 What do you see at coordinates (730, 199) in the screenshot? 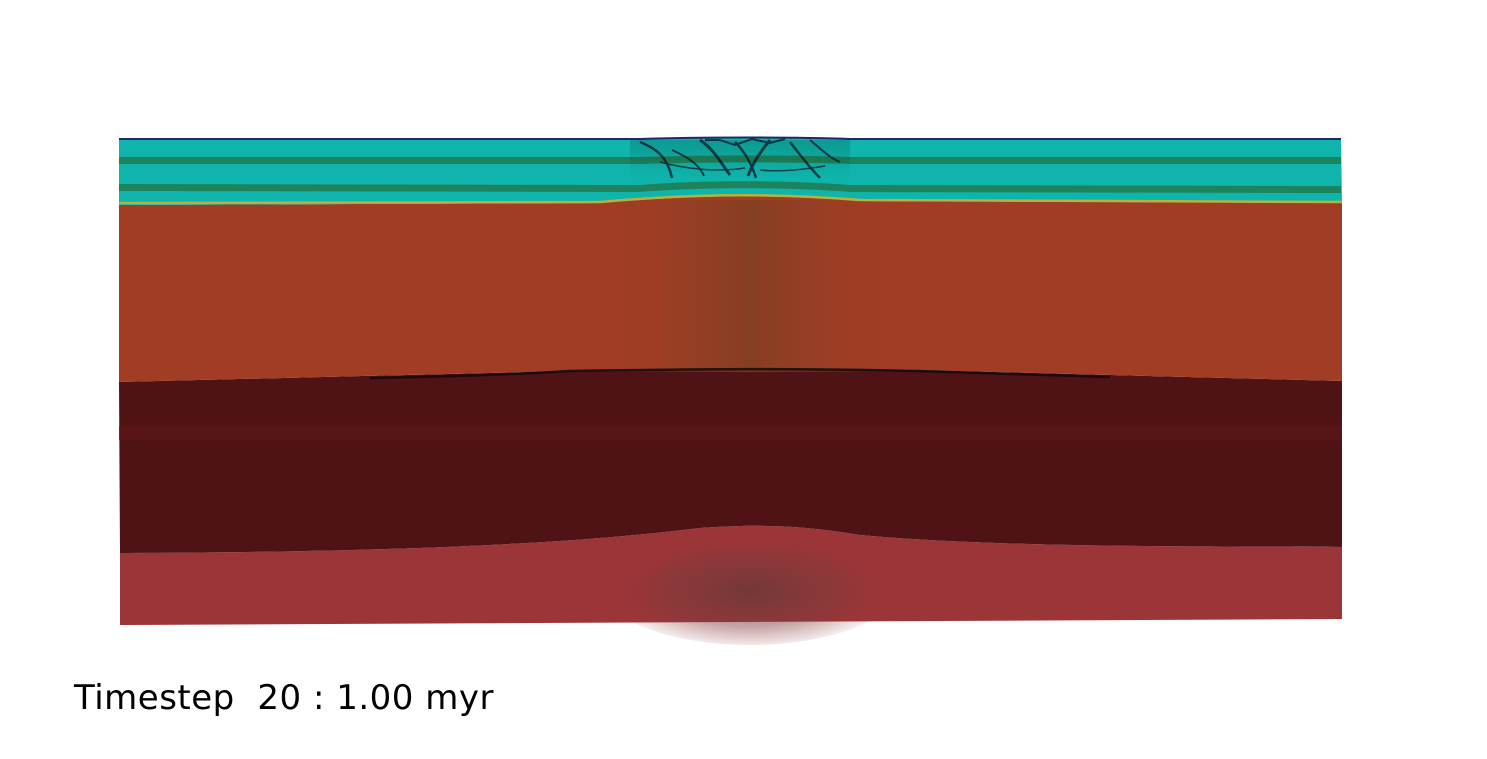
I see `sediment-base-line` at bounding box center [730, 199].